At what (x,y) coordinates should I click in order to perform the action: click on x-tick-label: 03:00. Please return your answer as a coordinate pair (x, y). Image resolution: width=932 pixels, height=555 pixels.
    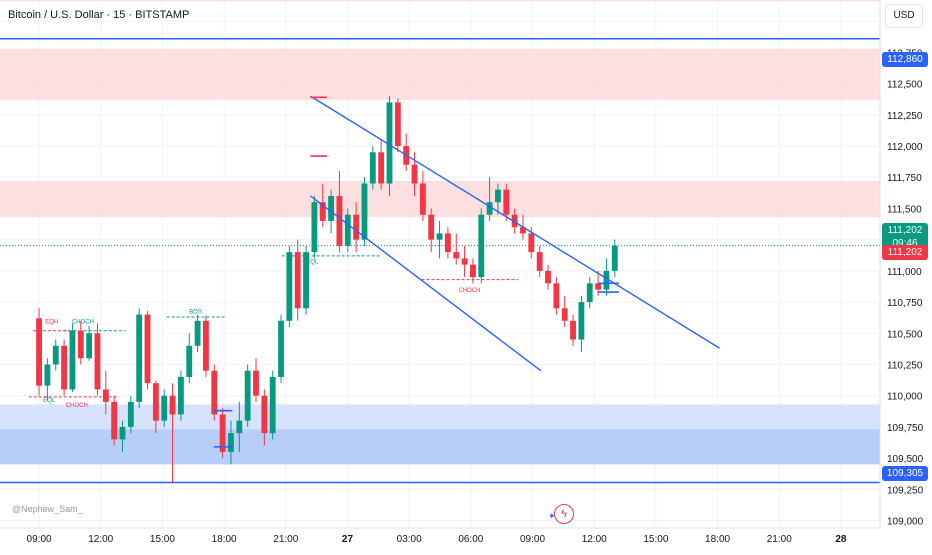
    Looking at the image, I should click on (409, 539).